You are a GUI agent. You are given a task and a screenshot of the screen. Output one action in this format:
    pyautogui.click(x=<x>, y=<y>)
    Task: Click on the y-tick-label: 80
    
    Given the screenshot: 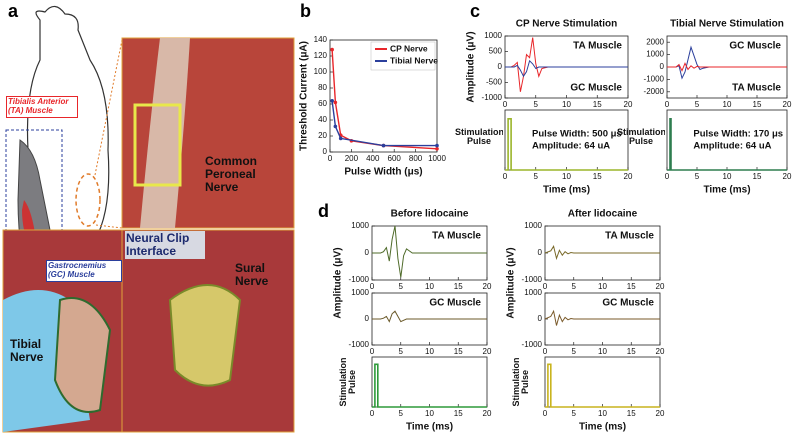 What is the action you would take?
    pyautogui.click(x=322, y=87)
    